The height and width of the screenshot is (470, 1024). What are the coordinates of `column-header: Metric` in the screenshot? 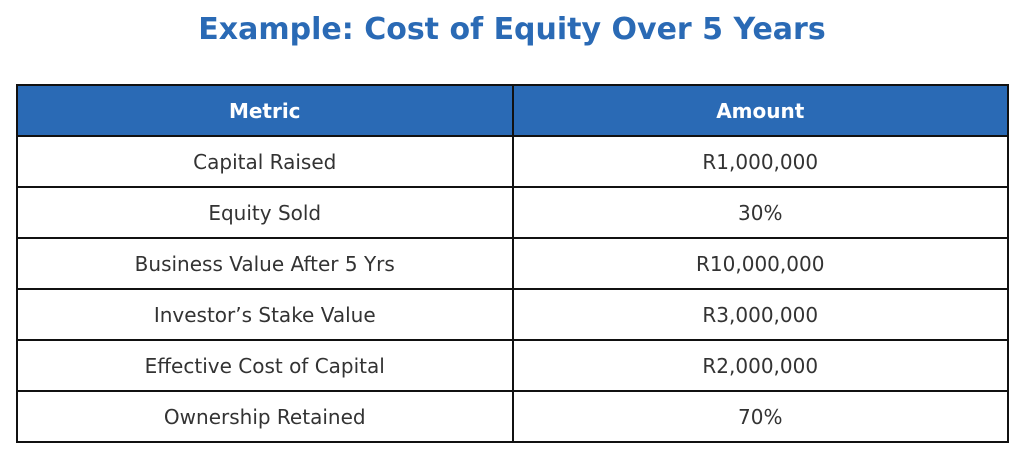 It's located at (265, 110).